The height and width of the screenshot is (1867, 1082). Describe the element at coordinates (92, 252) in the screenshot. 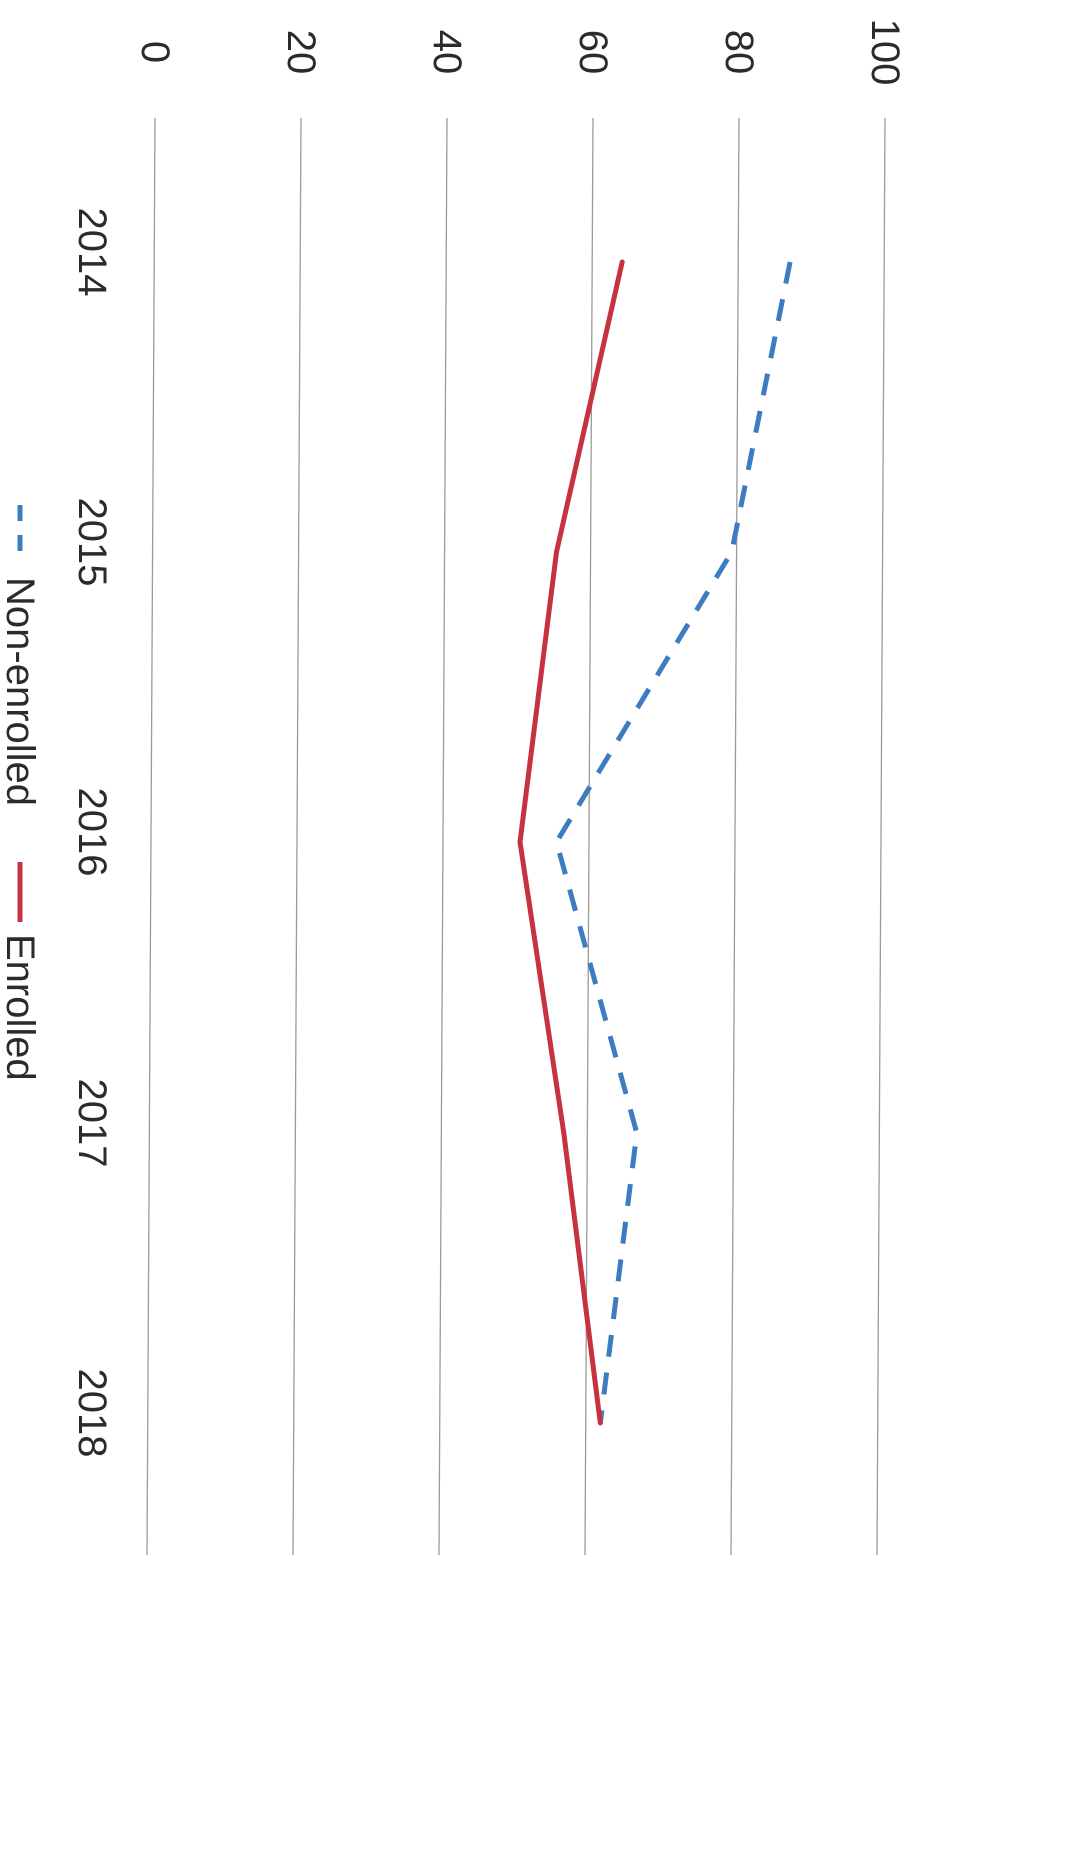

I see `x-tick-label: 2014` at that location.